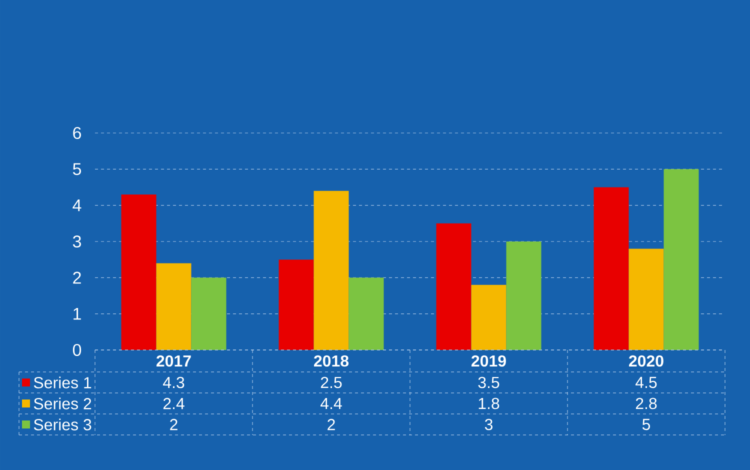  What do you see at coordinates (488, 424) in the screenshot?
I see `data-label: 3` at bounding box center [488, 424].